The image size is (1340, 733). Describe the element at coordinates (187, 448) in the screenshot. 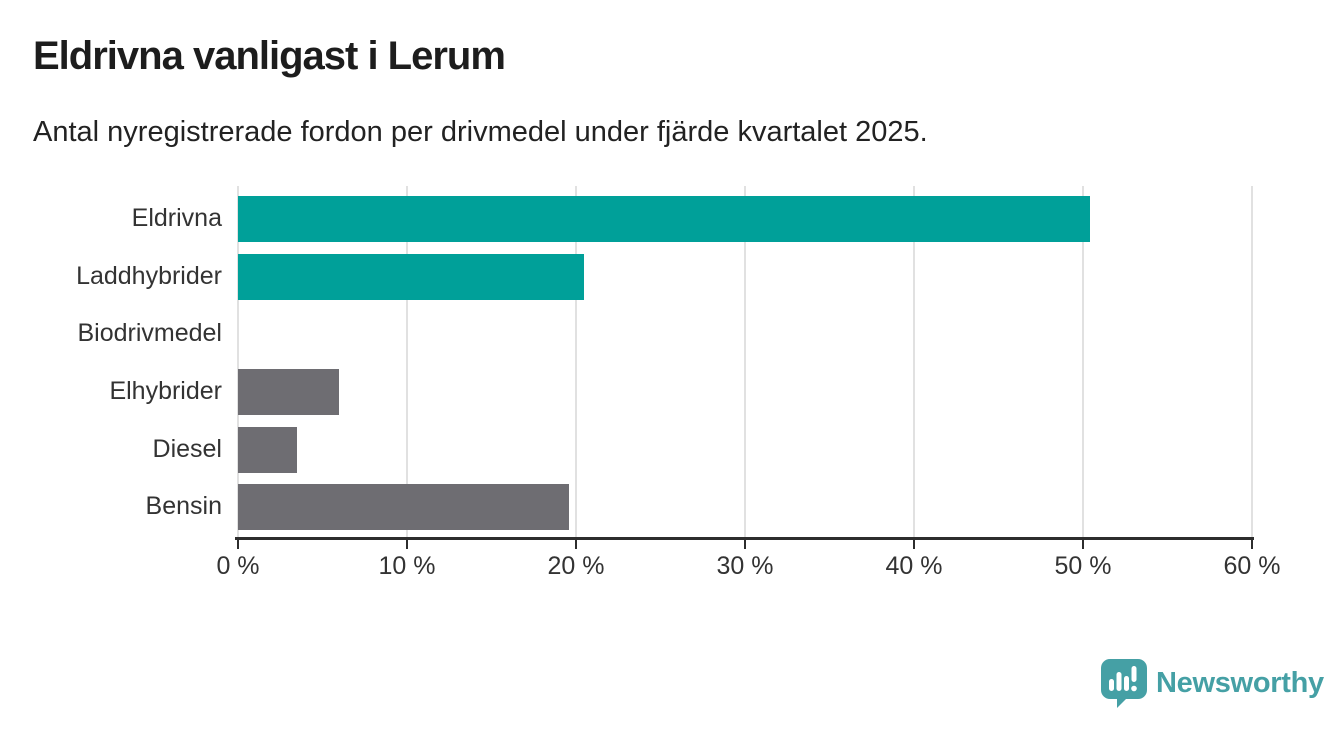

I see `category-label-diesel: Diesel` at that location.